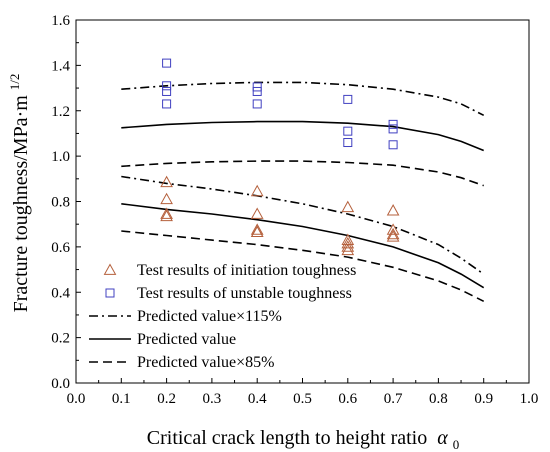  I want to click on x-tick-label: 0.4, so click(257, 399).